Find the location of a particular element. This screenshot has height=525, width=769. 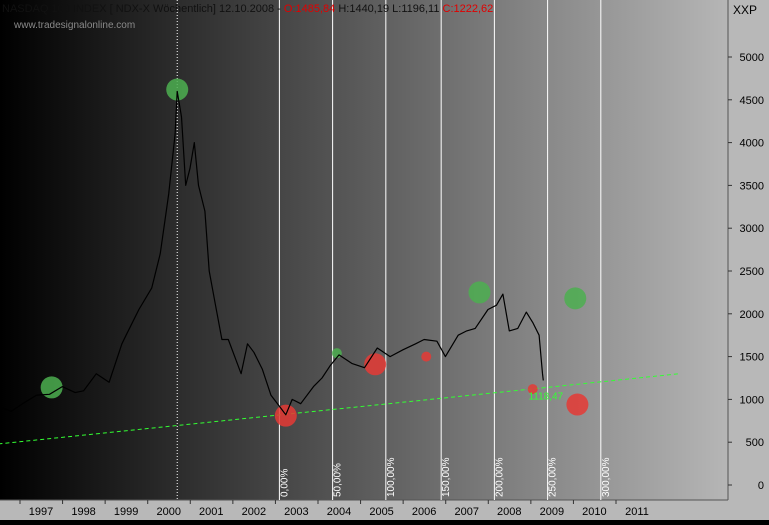

x-tick-label: 2006 is located at coordinates (424, 512).